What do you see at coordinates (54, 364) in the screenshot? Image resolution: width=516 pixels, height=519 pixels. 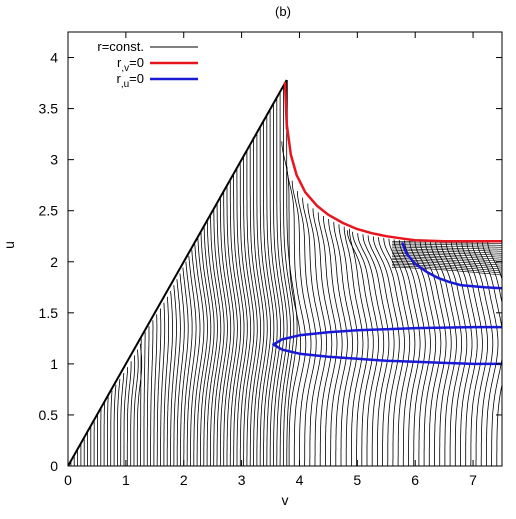 I see `y-tick-label: 1` at bounding box center [54, 364].